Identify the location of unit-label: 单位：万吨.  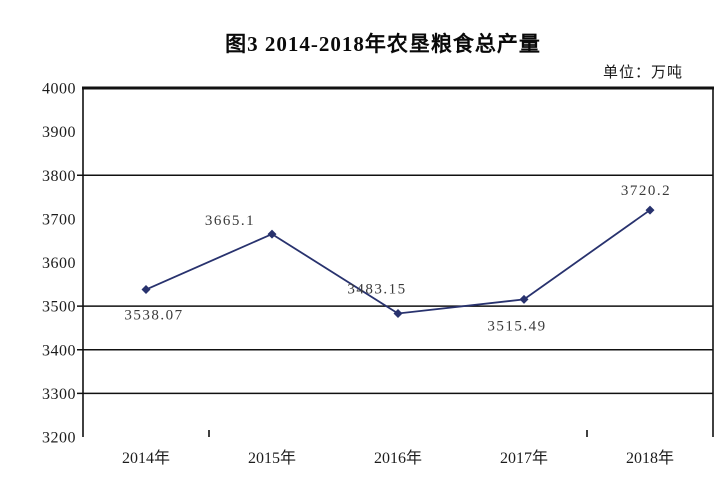
(642, 73).